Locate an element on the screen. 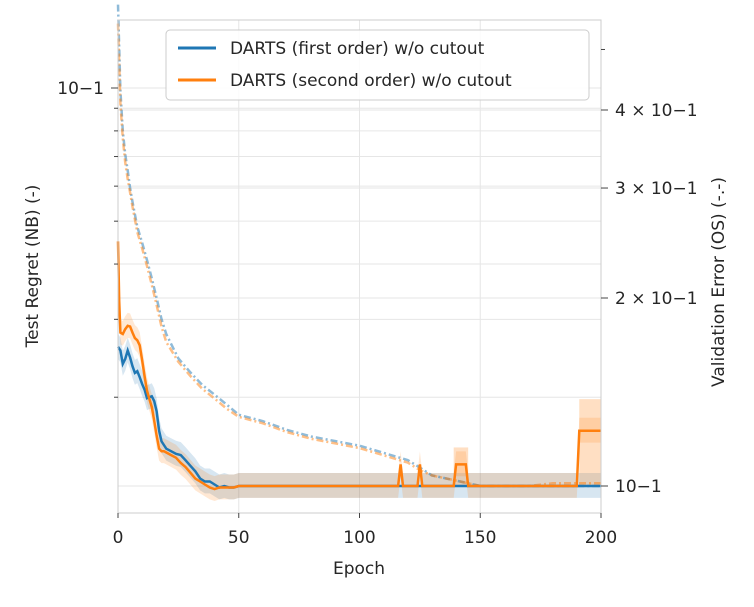 The image size is (754, 607). legend-label-first-order: DARTS (first order) w/o cutout is located at coordinates (357, 49).